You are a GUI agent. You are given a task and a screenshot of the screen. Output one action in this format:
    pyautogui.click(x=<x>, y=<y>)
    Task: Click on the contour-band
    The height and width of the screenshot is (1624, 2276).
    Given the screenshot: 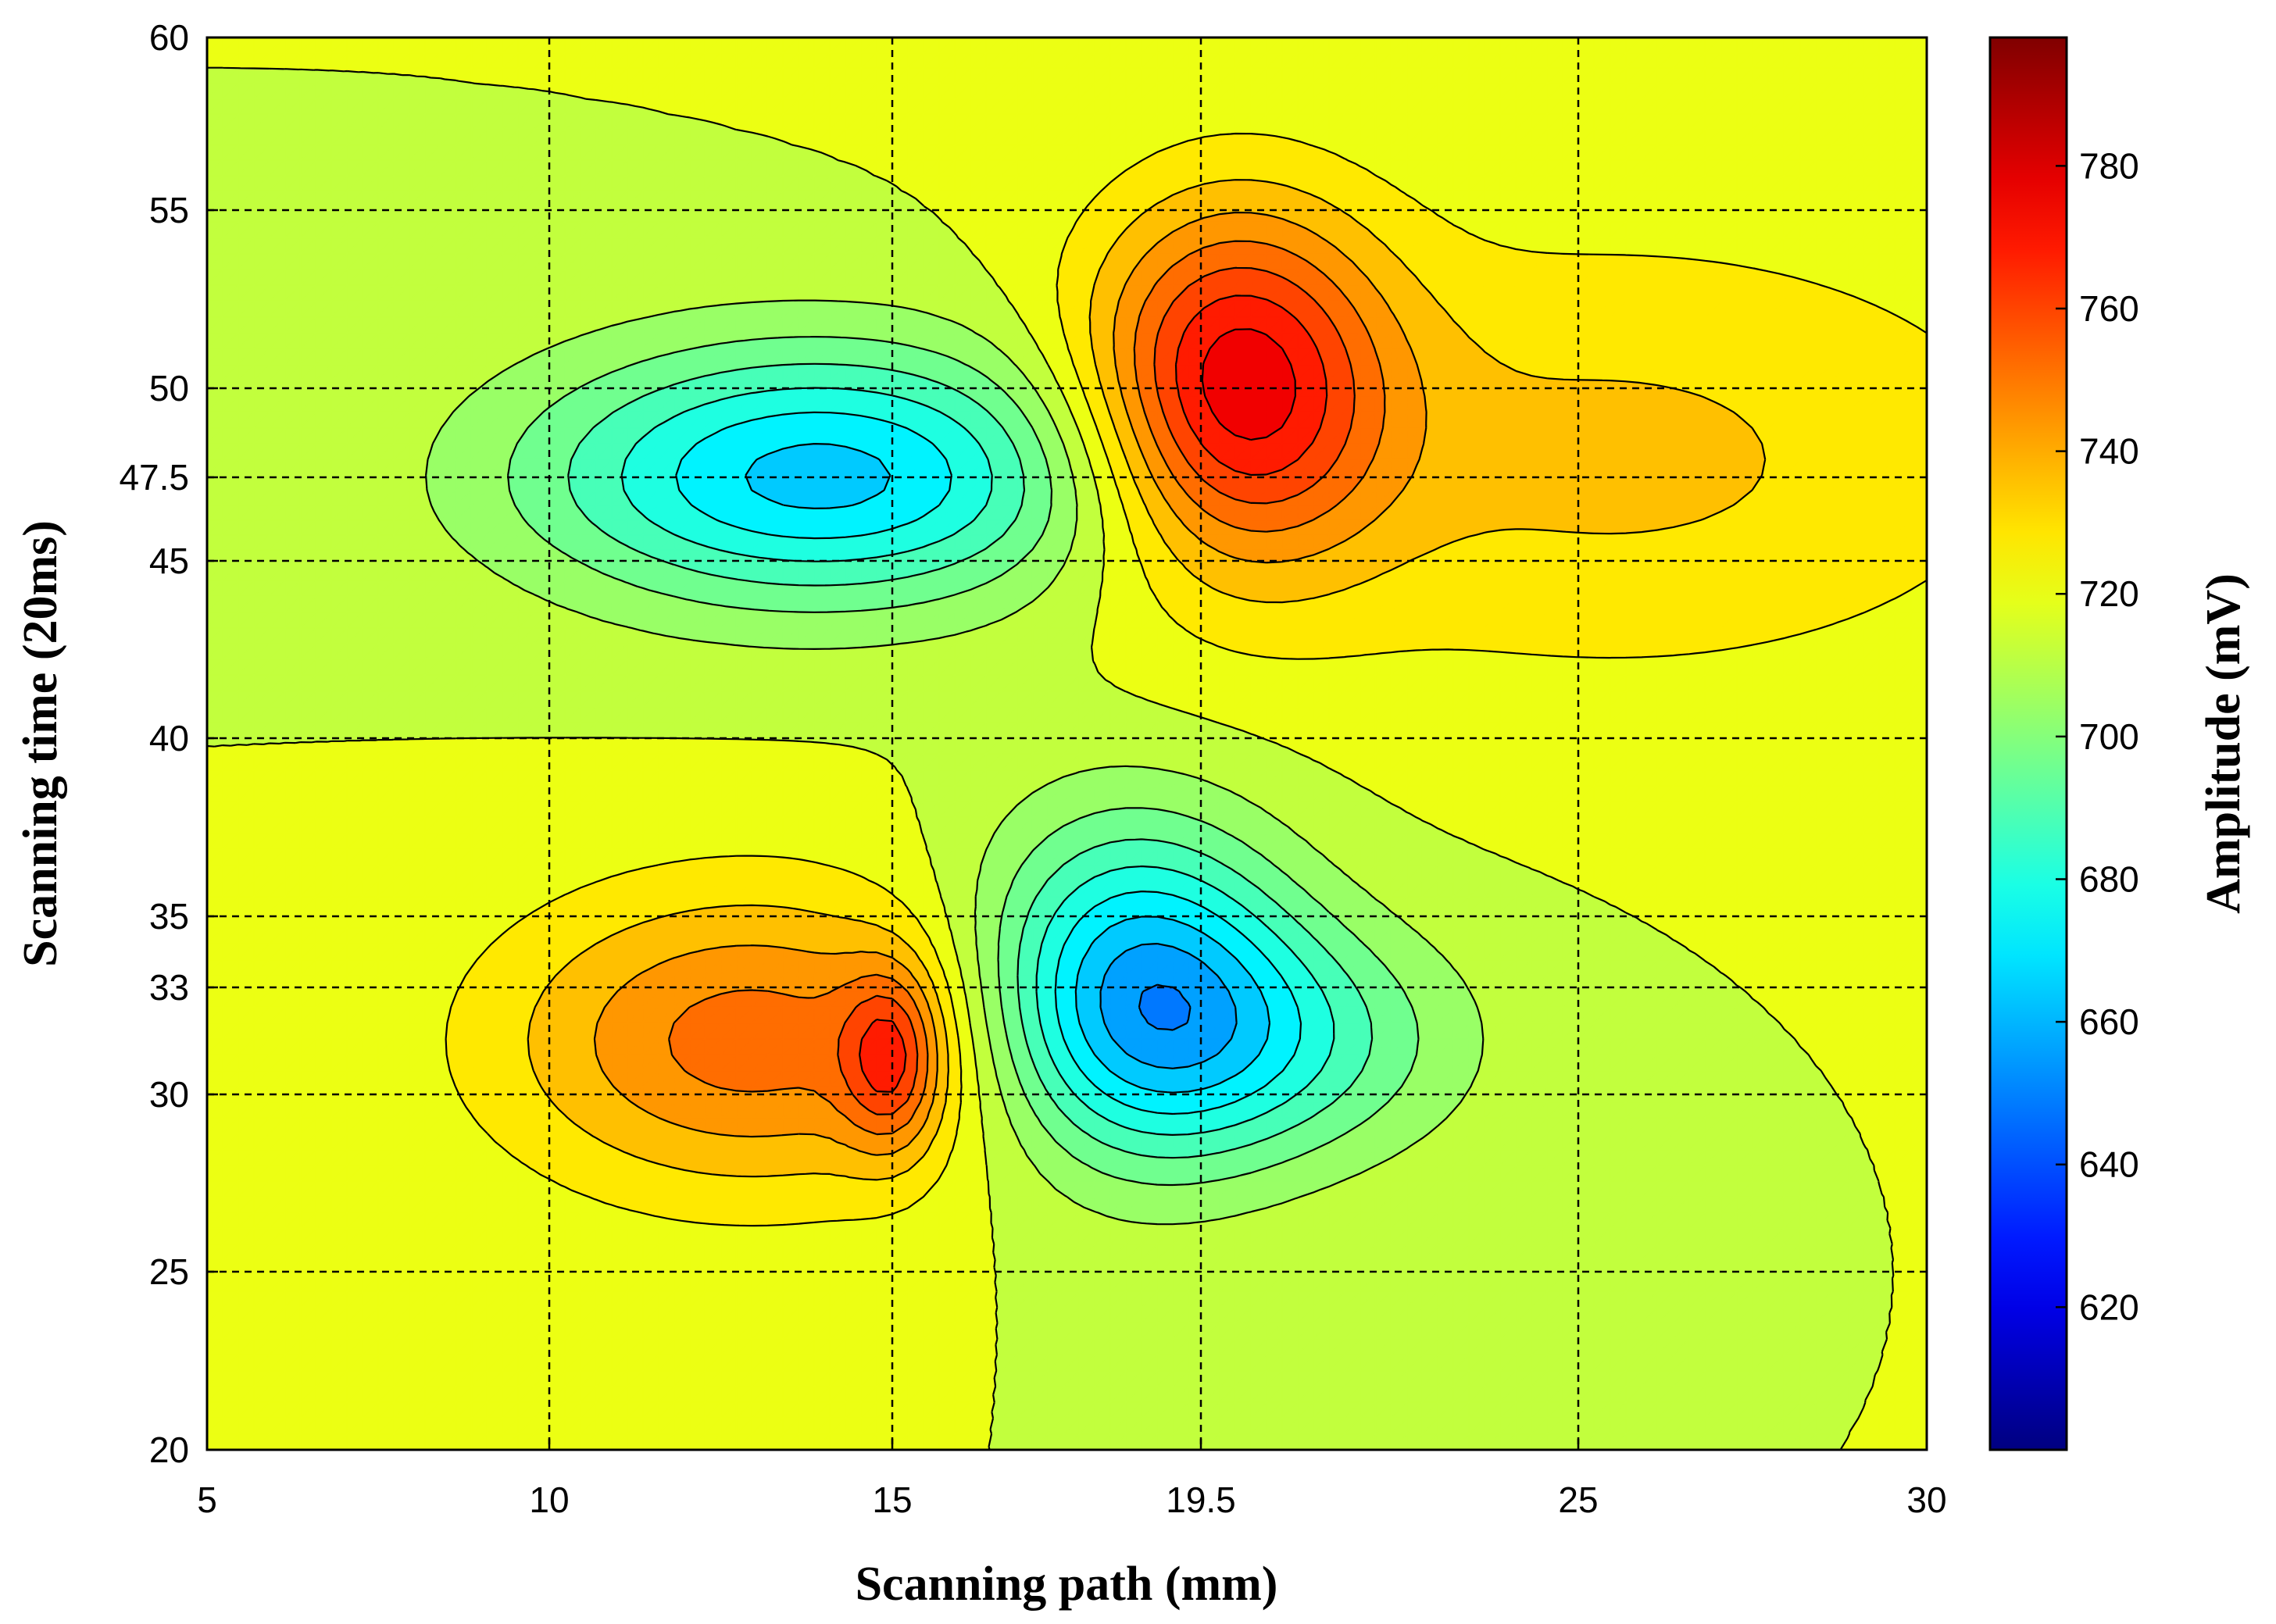 What is the action you would take?
    pyautogui.click(x=1168, y=1005)
    